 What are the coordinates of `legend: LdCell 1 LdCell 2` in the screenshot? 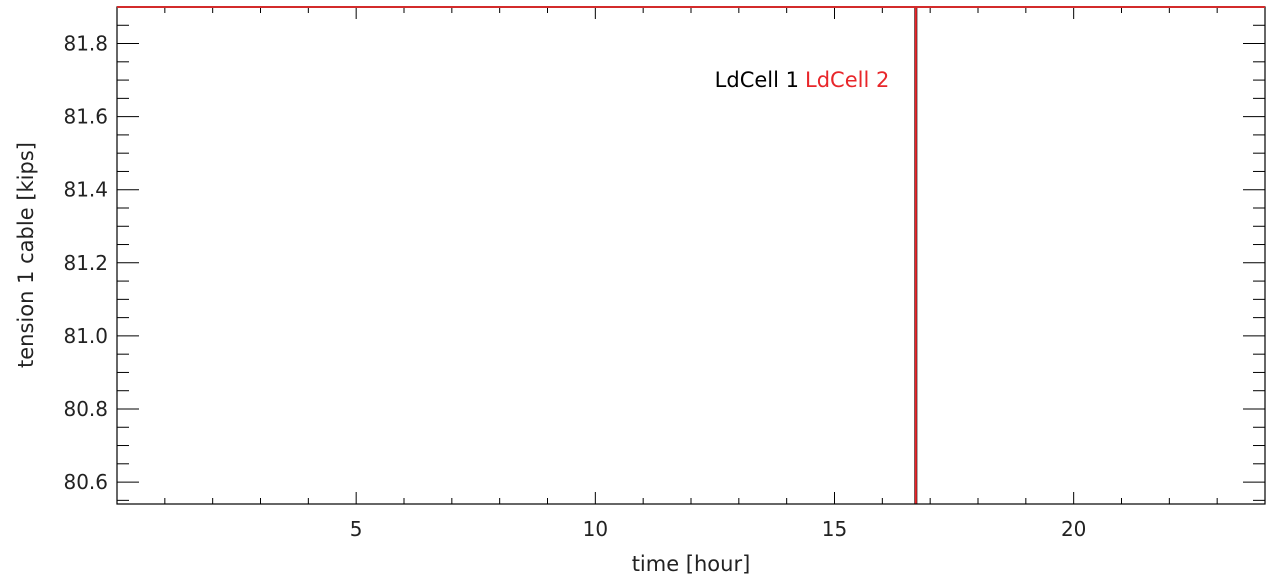 It's located at (802, 80).